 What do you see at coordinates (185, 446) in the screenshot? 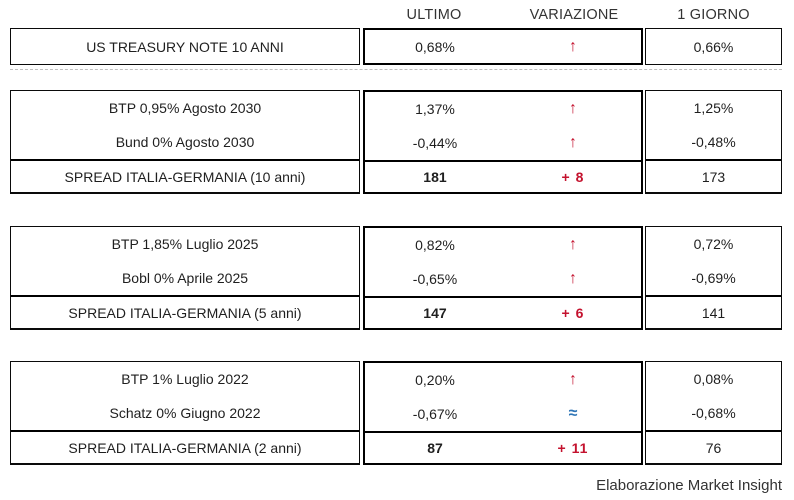
I see `spread-label: SPREAD ITALIA-GERMANIA (2 anni)` at bounding box center [185, 446].